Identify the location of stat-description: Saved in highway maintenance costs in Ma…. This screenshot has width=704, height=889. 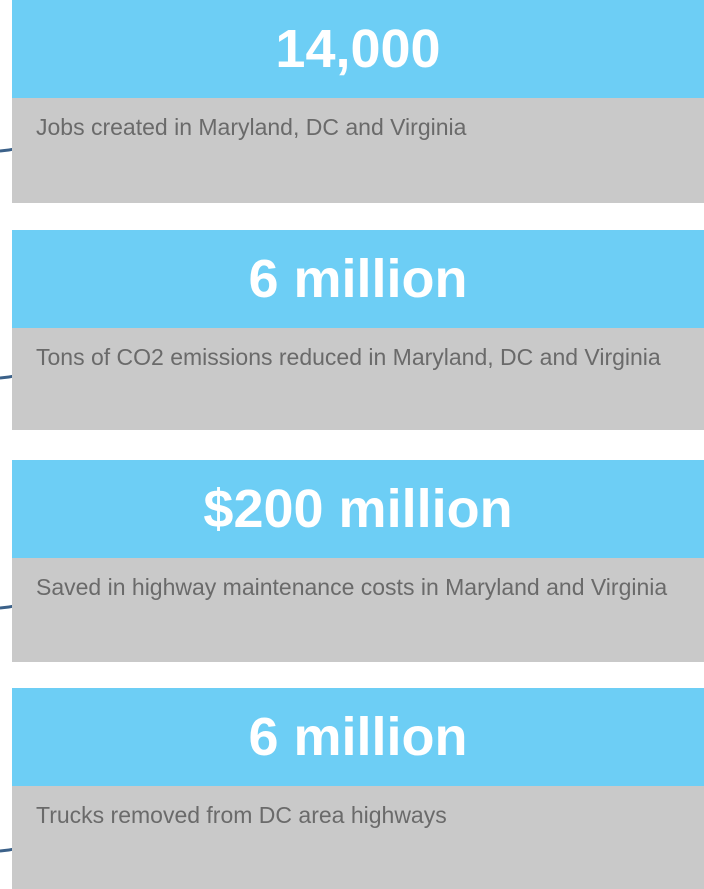
(358, 610).